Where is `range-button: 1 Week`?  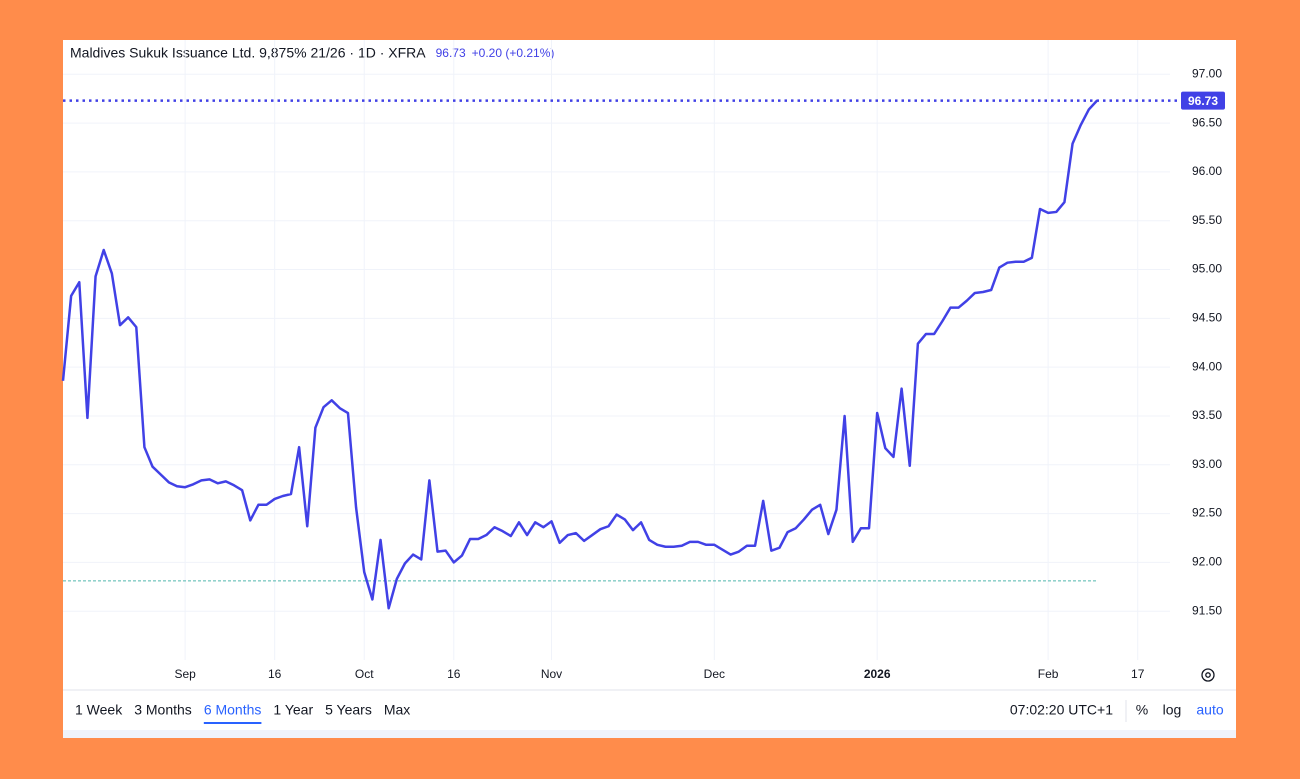 range-button: 1 Week is located at coordinates (99, 710).